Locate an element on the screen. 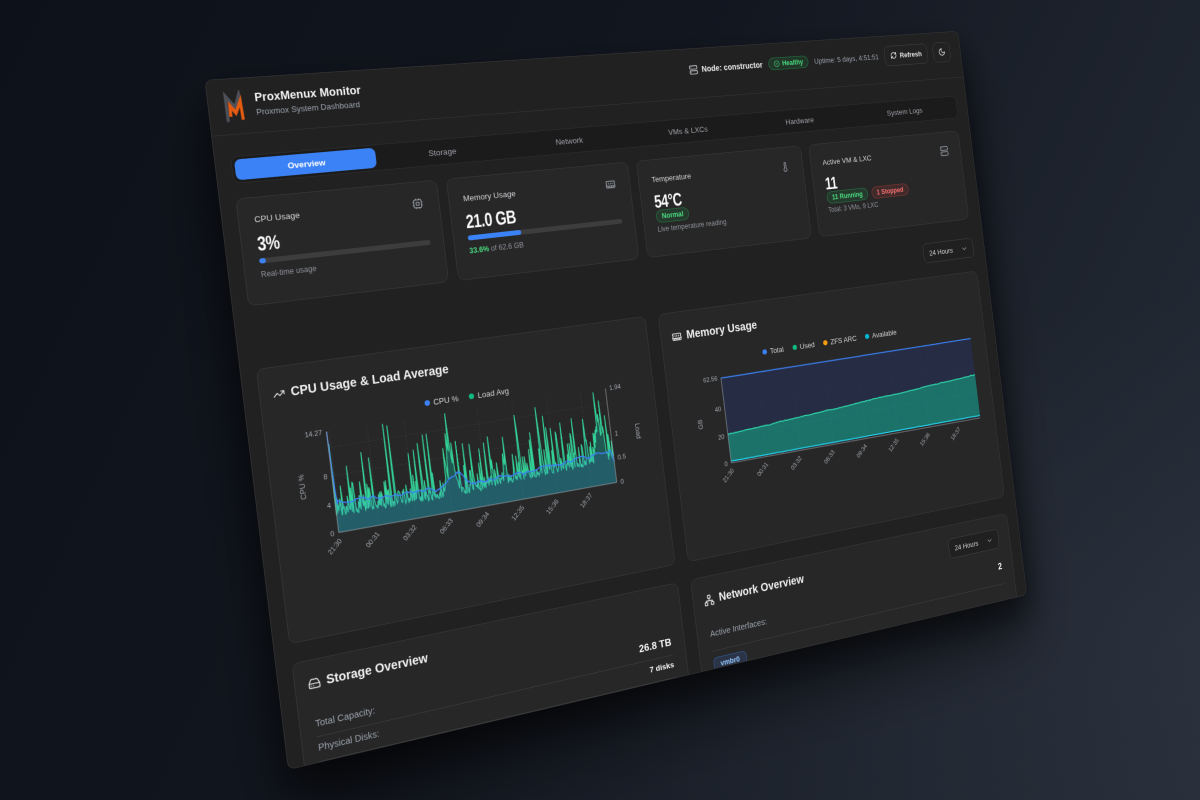 The image size is (1200, 800). svg-text: 1 is located at coordinates (616, 433).